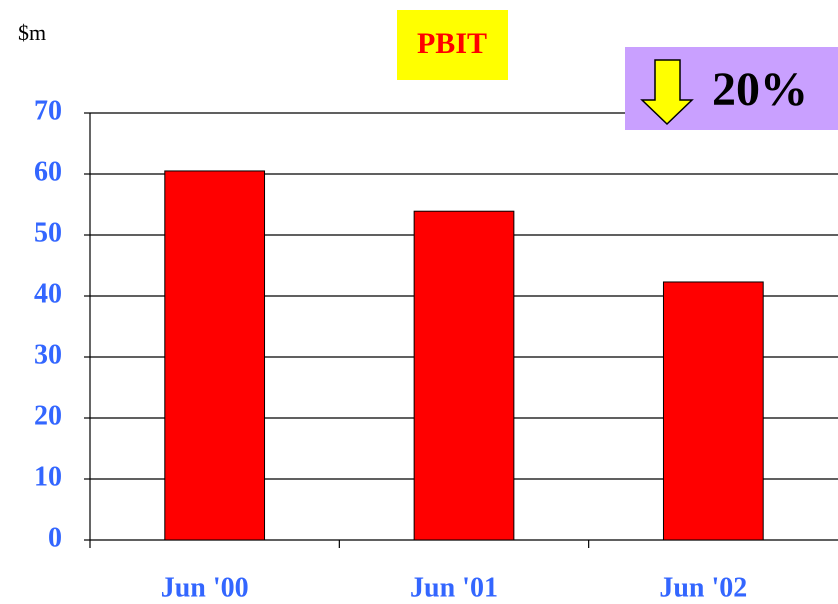 Image resolution: width=838 pixels, height=604 pixels. What do you see at coordinates (454, 587) in the screenshot?
I see `x-tick-label: Jun '01` at bounding box center [454, 587].